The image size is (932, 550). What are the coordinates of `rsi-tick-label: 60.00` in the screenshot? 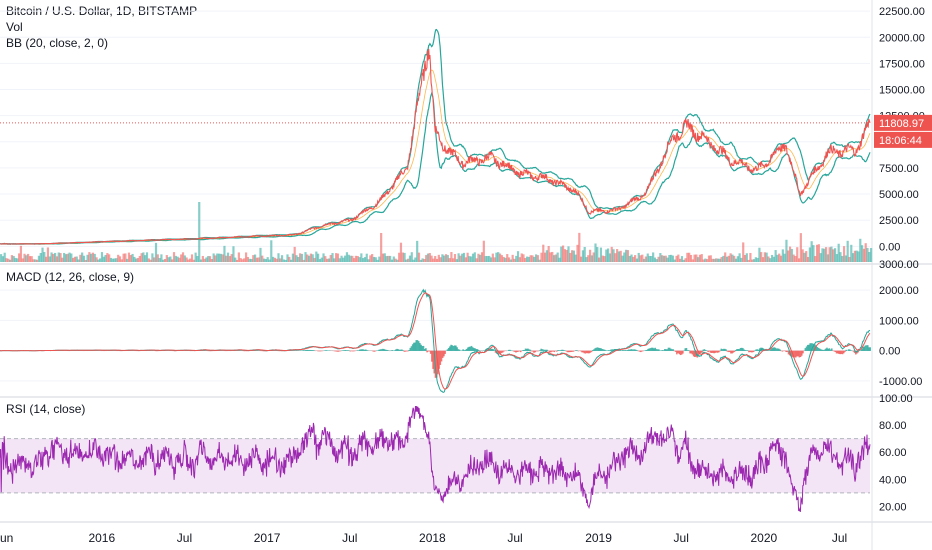 It's located at (893, 453).